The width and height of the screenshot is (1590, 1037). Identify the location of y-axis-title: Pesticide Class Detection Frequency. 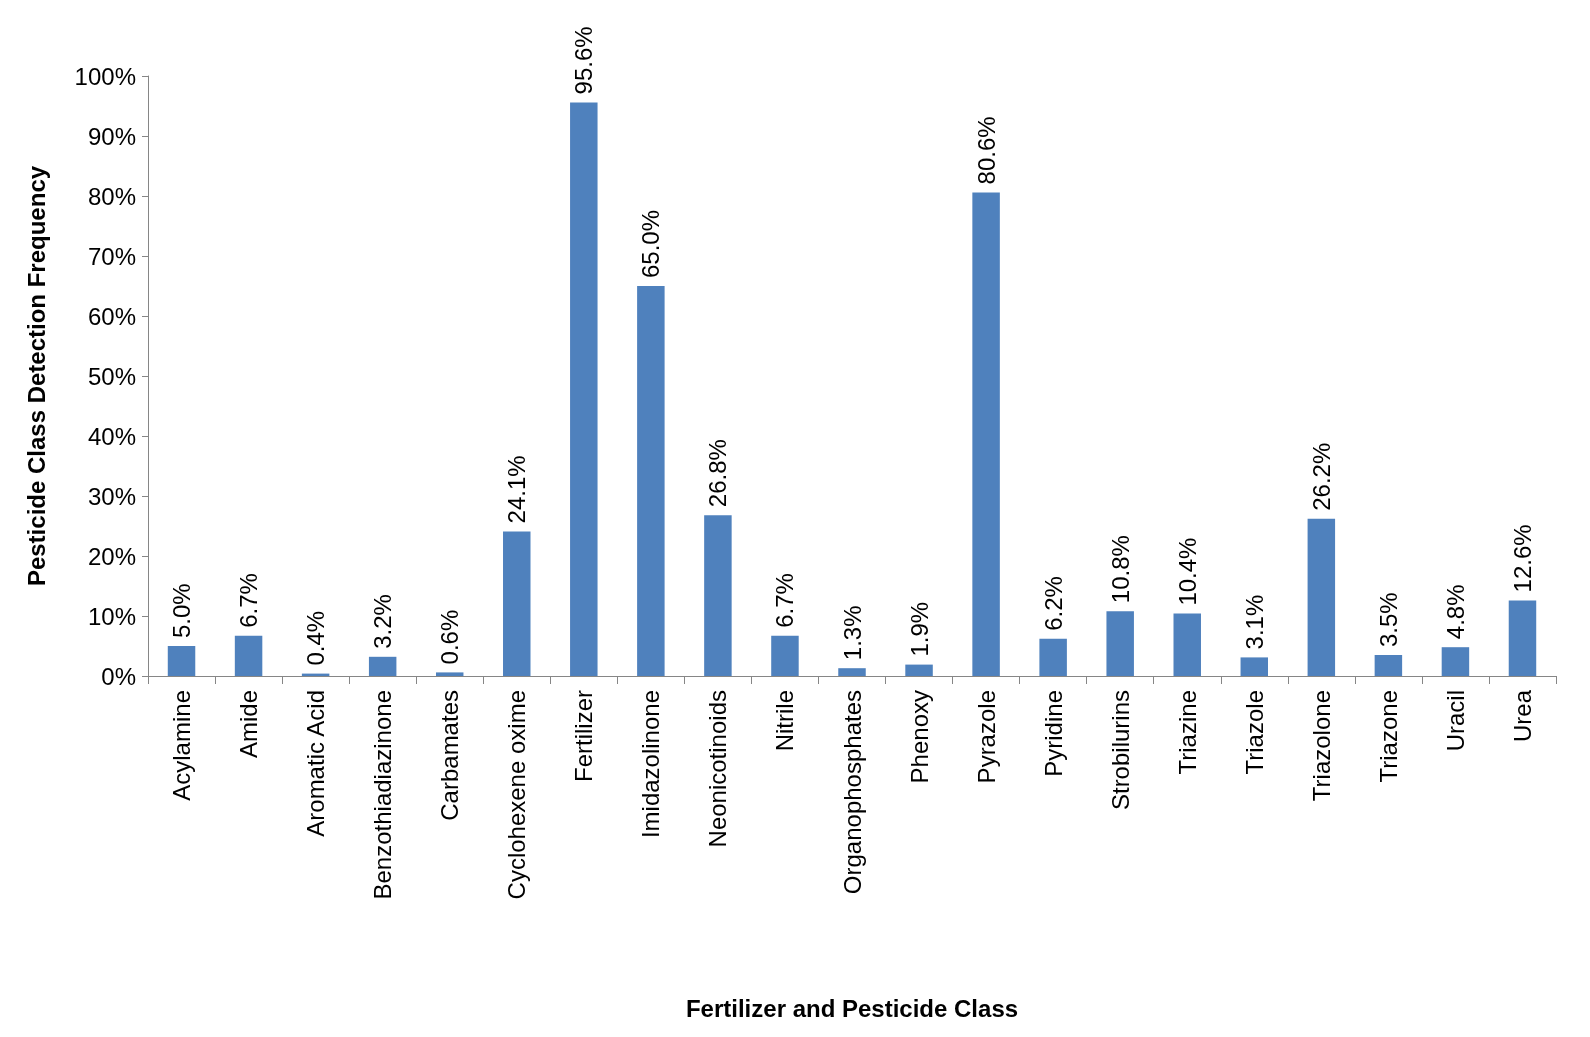
(36, 376).